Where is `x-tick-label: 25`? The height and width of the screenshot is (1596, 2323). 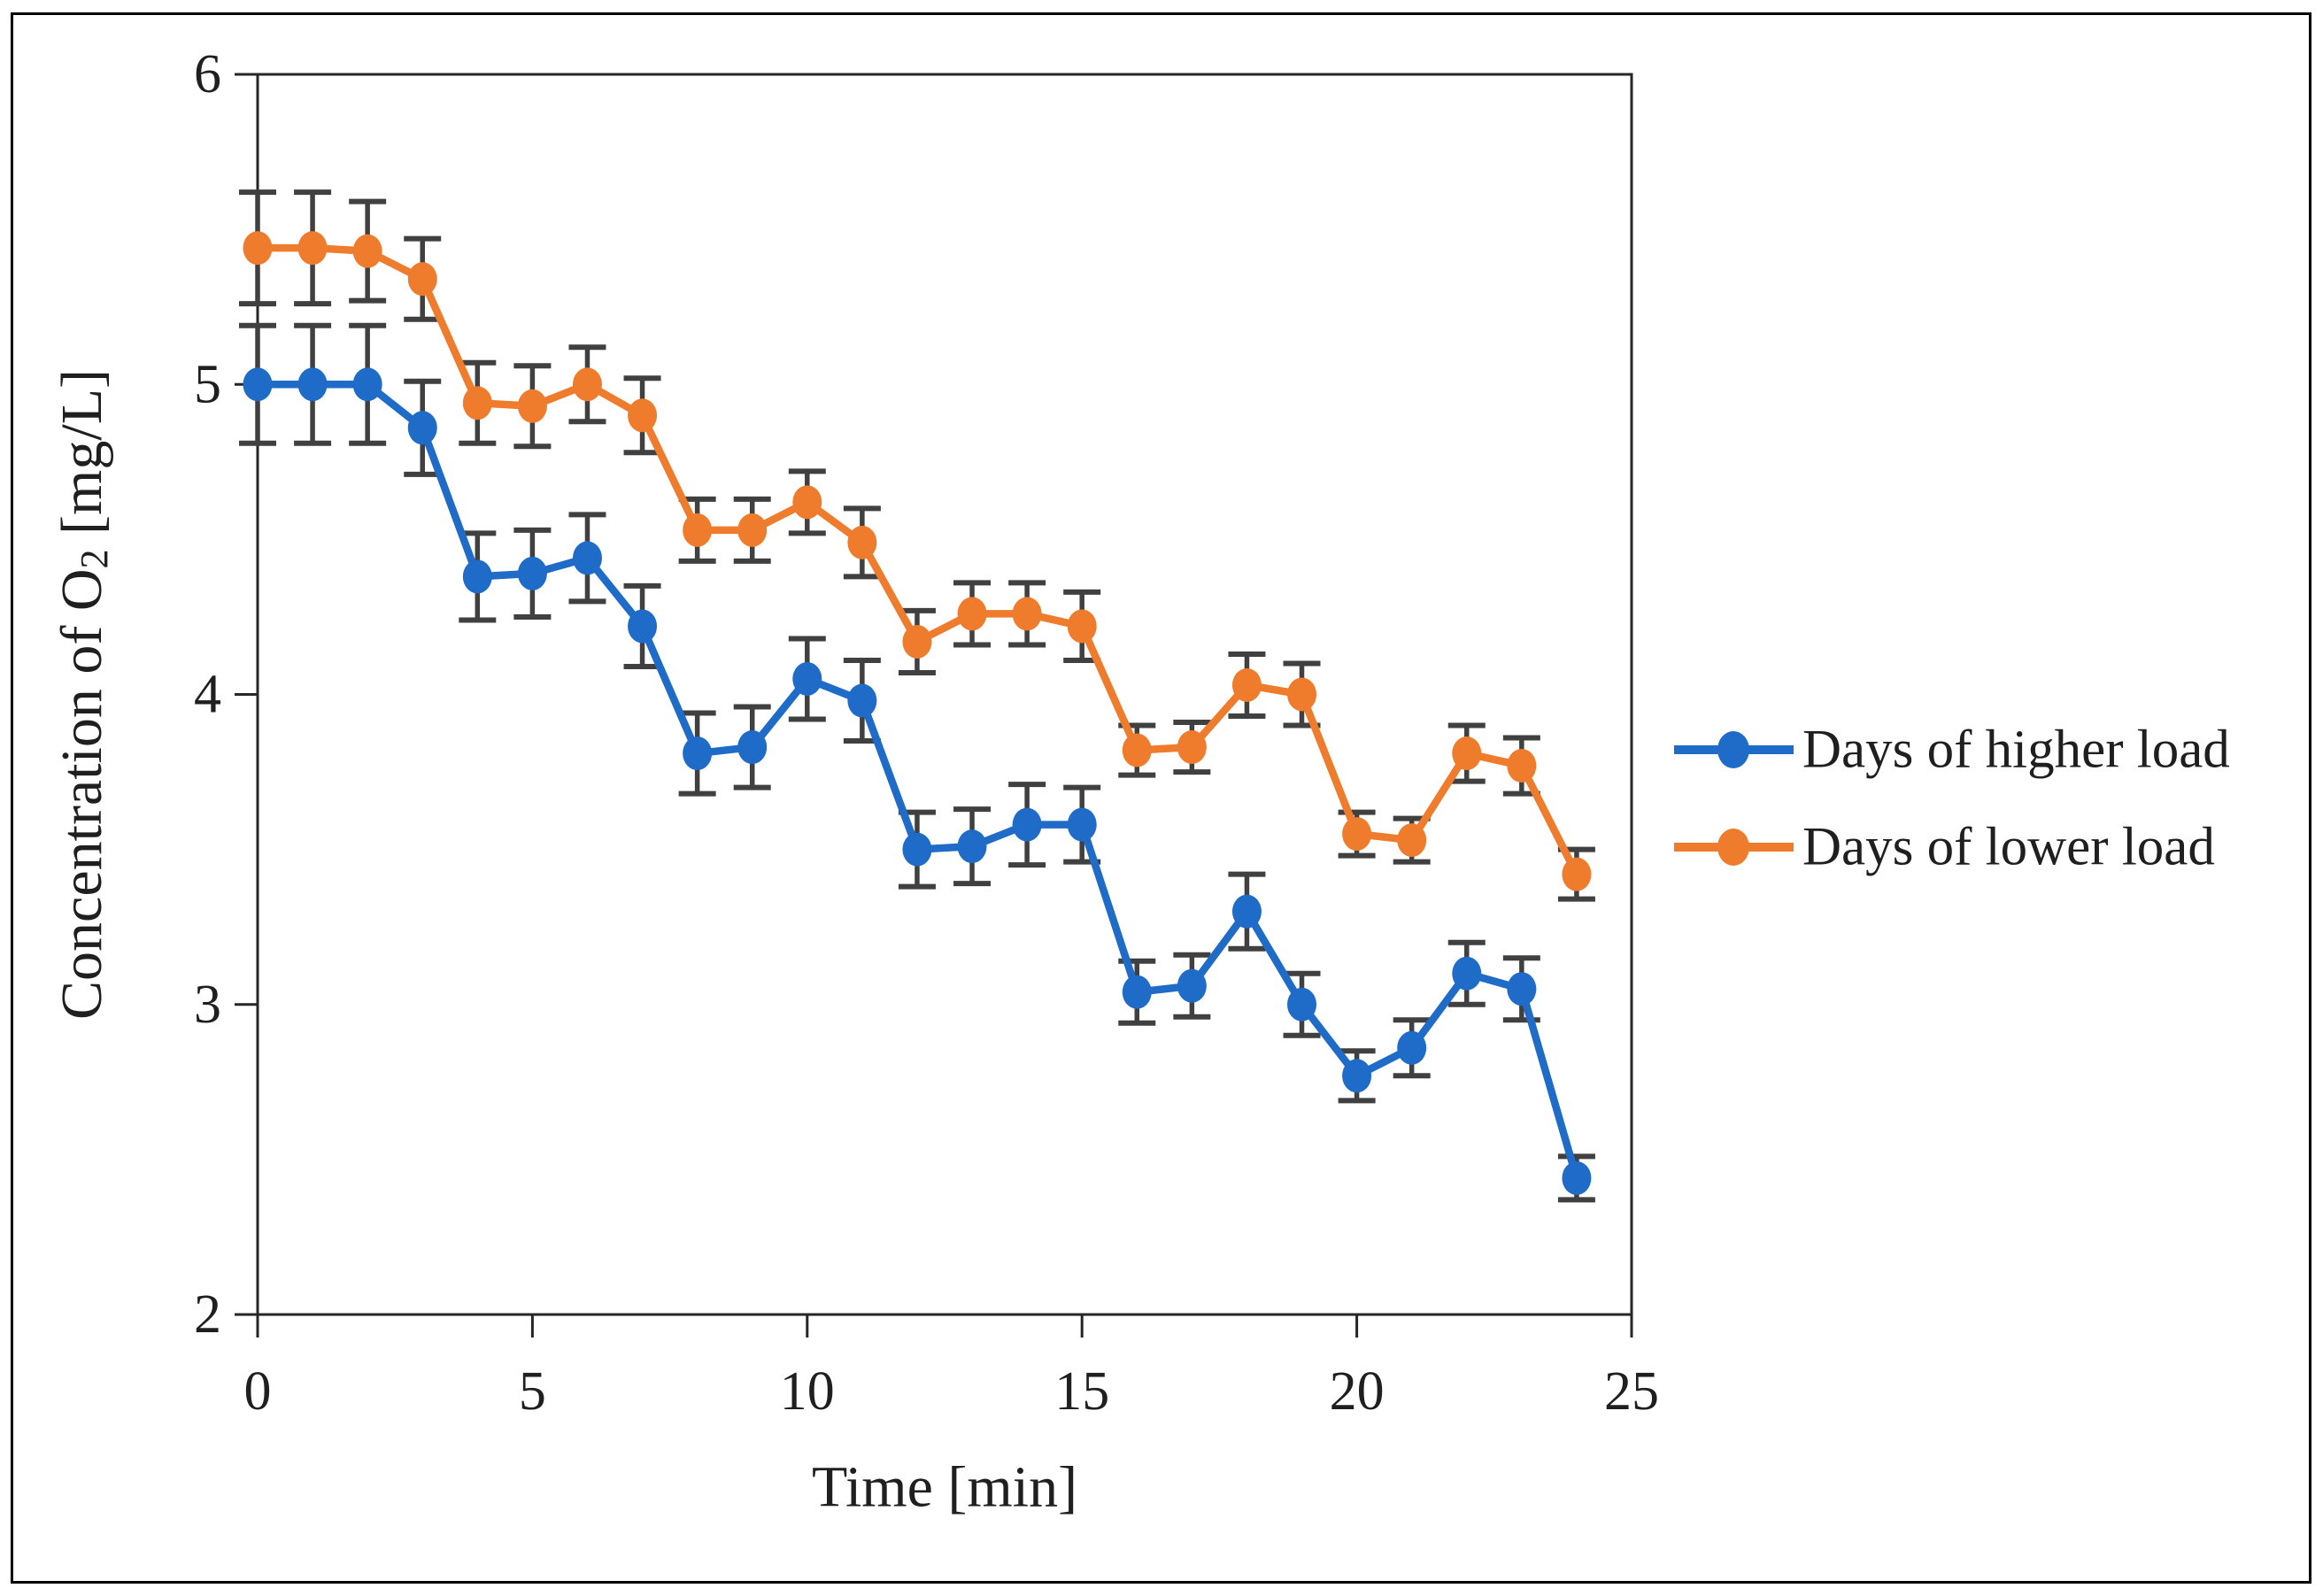
x-tick-label: 25 is located at coordinates (1631, 1391).